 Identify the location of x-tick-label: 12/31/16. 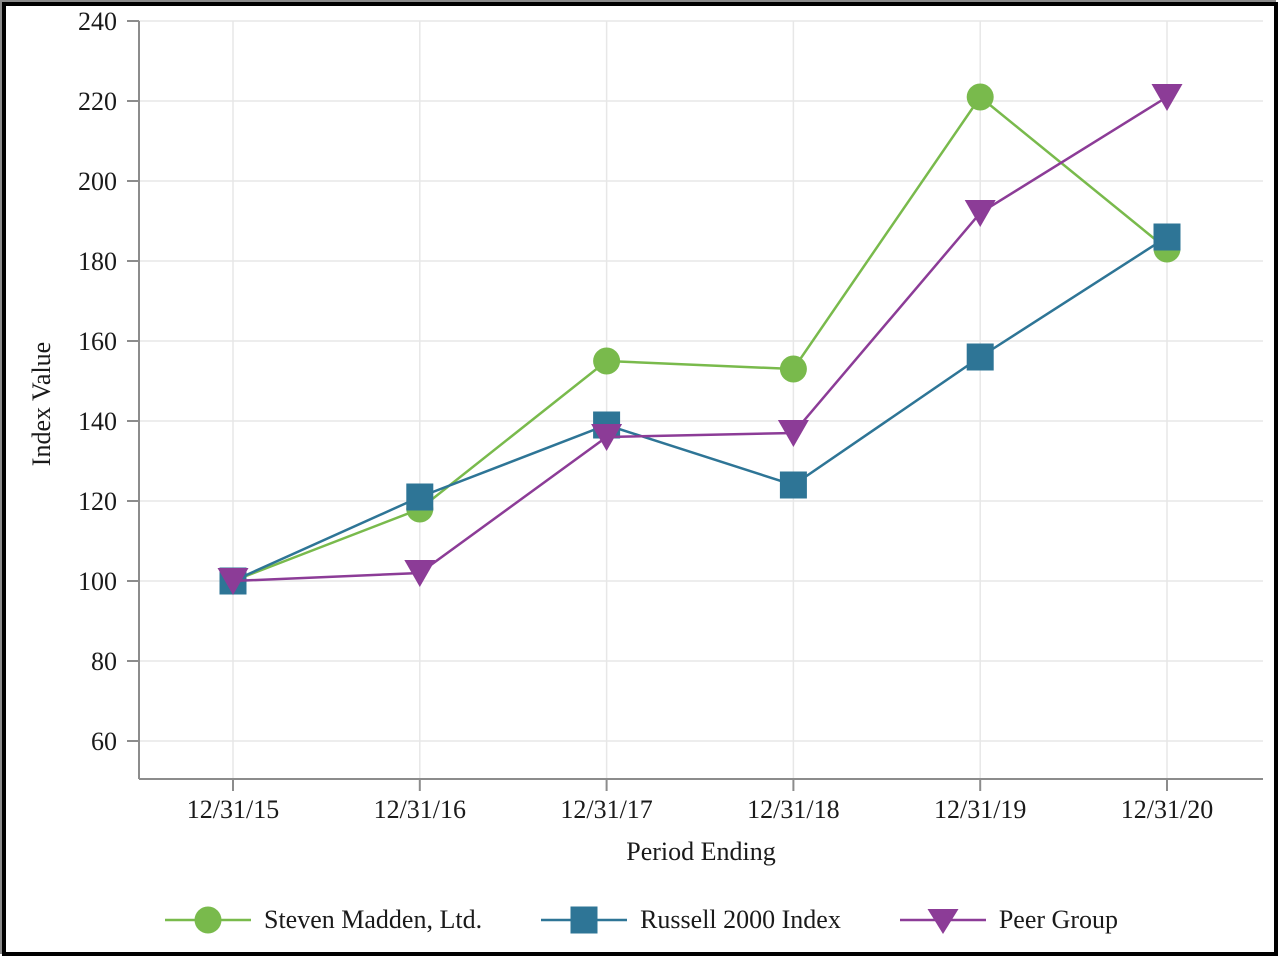
(420, 809).